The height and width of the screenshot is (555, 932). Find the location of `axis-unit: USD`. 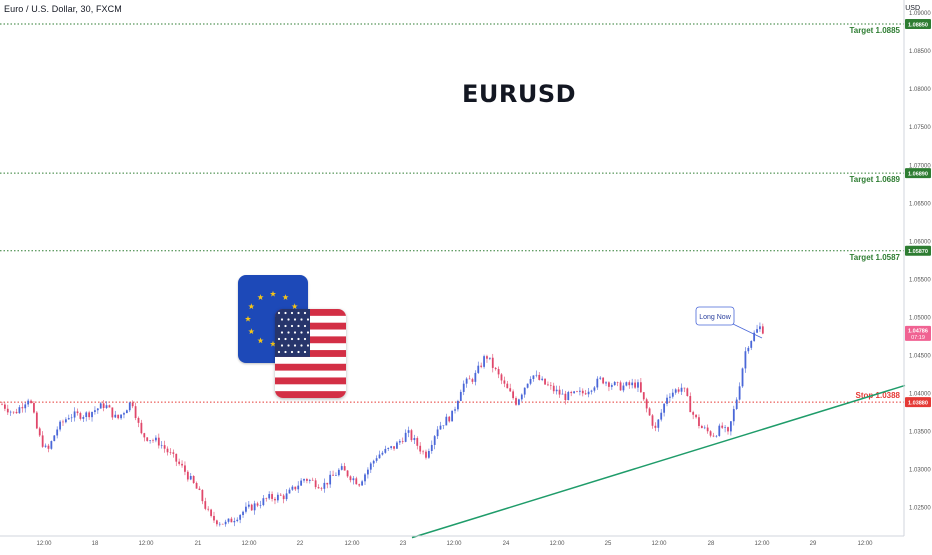

axis-unit: USD is located at coordinates (912, 8).